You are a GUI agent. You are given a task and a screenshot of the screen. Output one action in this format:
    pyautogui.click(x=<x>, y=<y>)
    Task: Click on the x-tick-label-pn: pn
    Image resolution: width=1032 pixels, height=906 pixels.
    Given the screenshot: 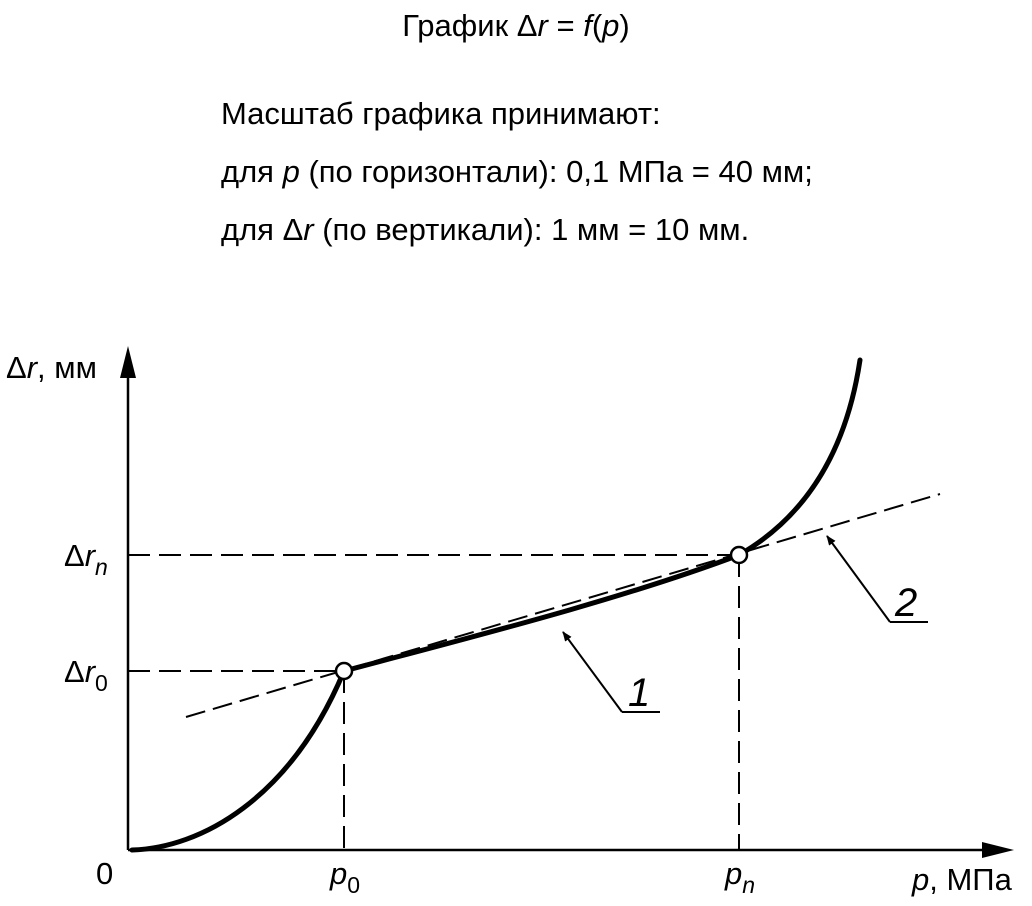 What is the action you would take?
    pyautogui.click(x=739, y=877)
    